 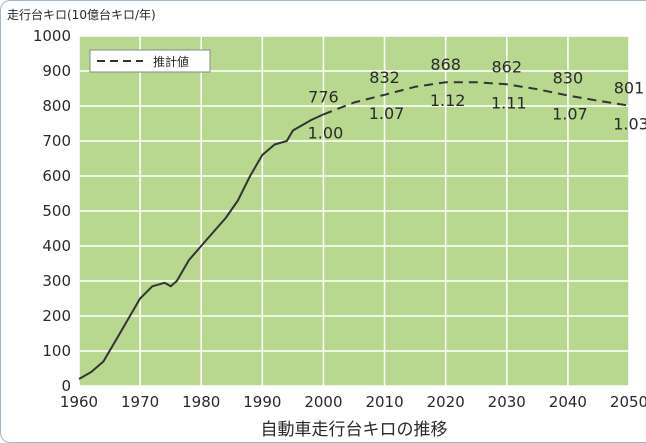 What do you see at coordinates (56, 141) in the screenshot?
I see `y-tick-label: 700` at bounding box center [56, 141].